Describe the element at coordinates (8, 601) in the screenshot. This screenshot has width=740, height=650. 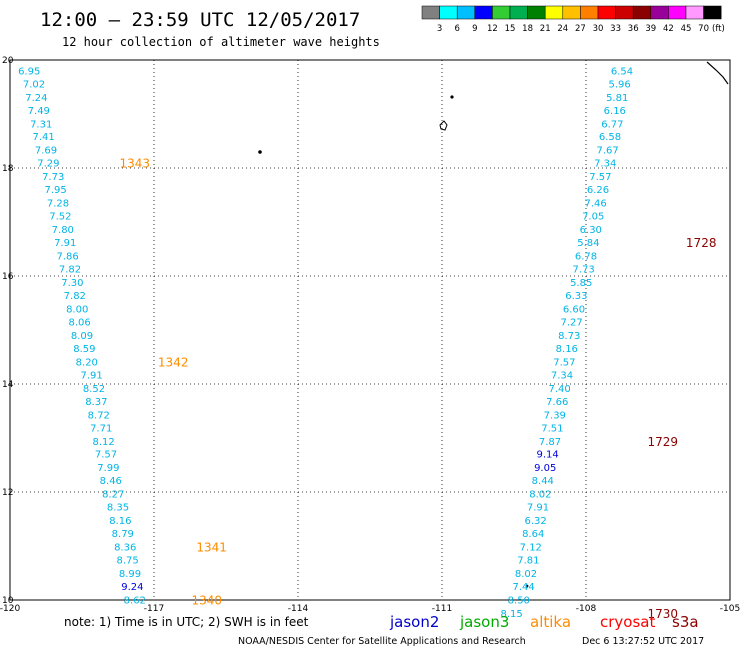
I see `lat-tick-label: 10` at that location.